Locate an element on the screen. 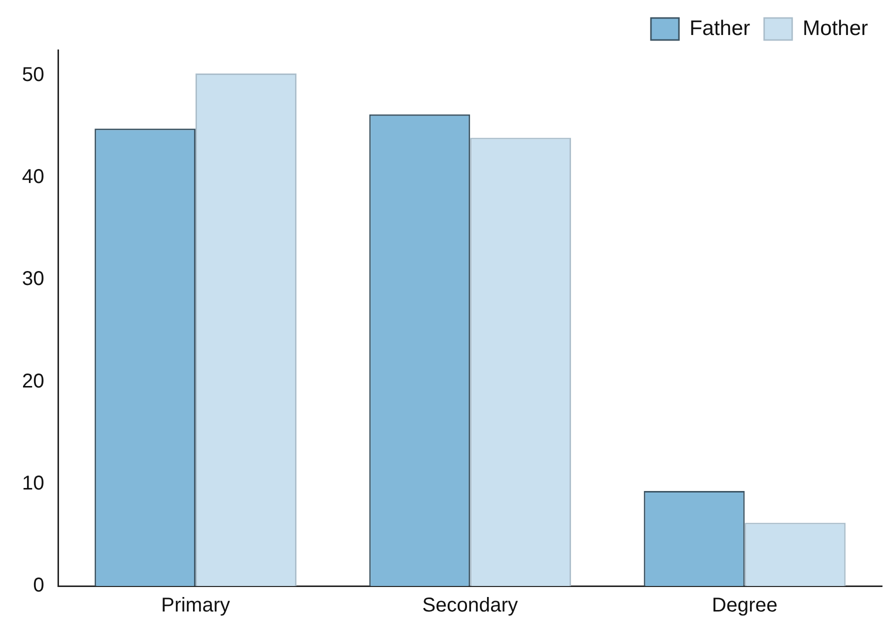 The width and height of the screenshot is (884, 632). y-tick-label: 50 is located at coordinates (33, 75).